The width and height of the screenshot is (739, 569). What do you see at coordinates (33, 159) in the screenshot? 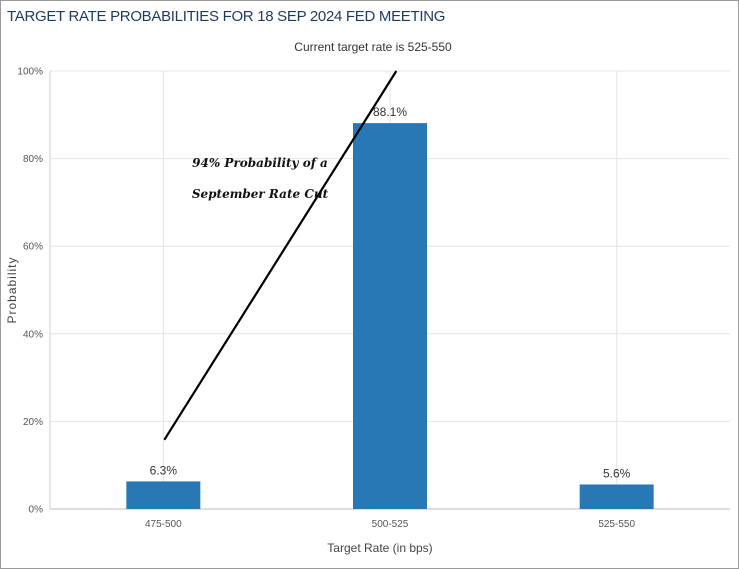
I see `y-tick-label: 80%` at bounding box center [33, 159].